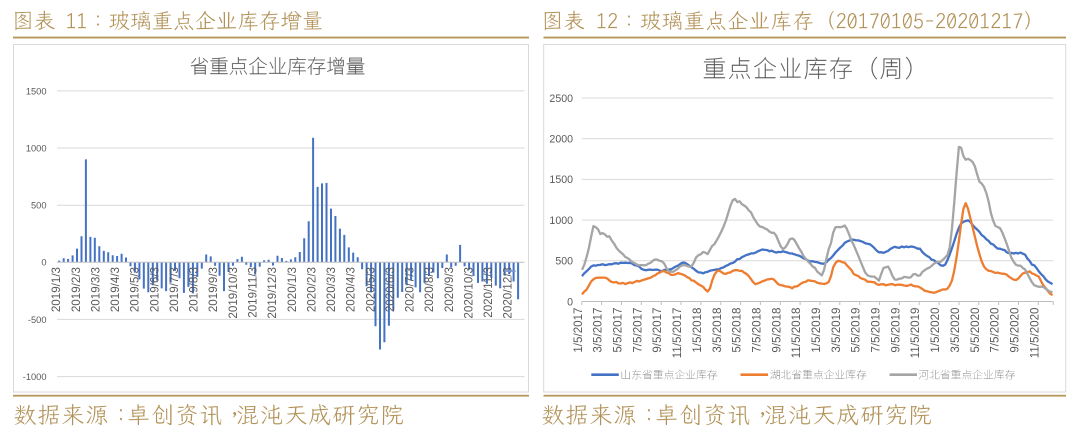 The image size is (1080, 430). I want to click on svg-text: 5/5/2019, so click(856, 330).